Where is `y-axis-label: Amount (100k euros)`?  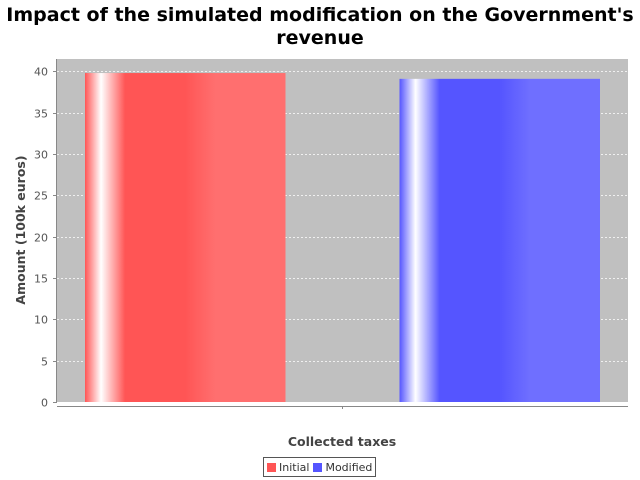 y-axis-label: Amount (100k euros) is located at coordinates (20, 229).